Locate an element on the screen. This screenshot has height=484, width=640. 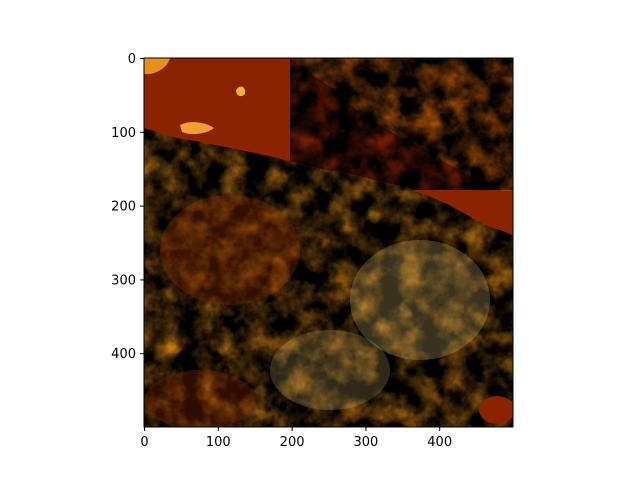
y-axis: 0 100 200 300 400 is located at coordinates (127, 207).